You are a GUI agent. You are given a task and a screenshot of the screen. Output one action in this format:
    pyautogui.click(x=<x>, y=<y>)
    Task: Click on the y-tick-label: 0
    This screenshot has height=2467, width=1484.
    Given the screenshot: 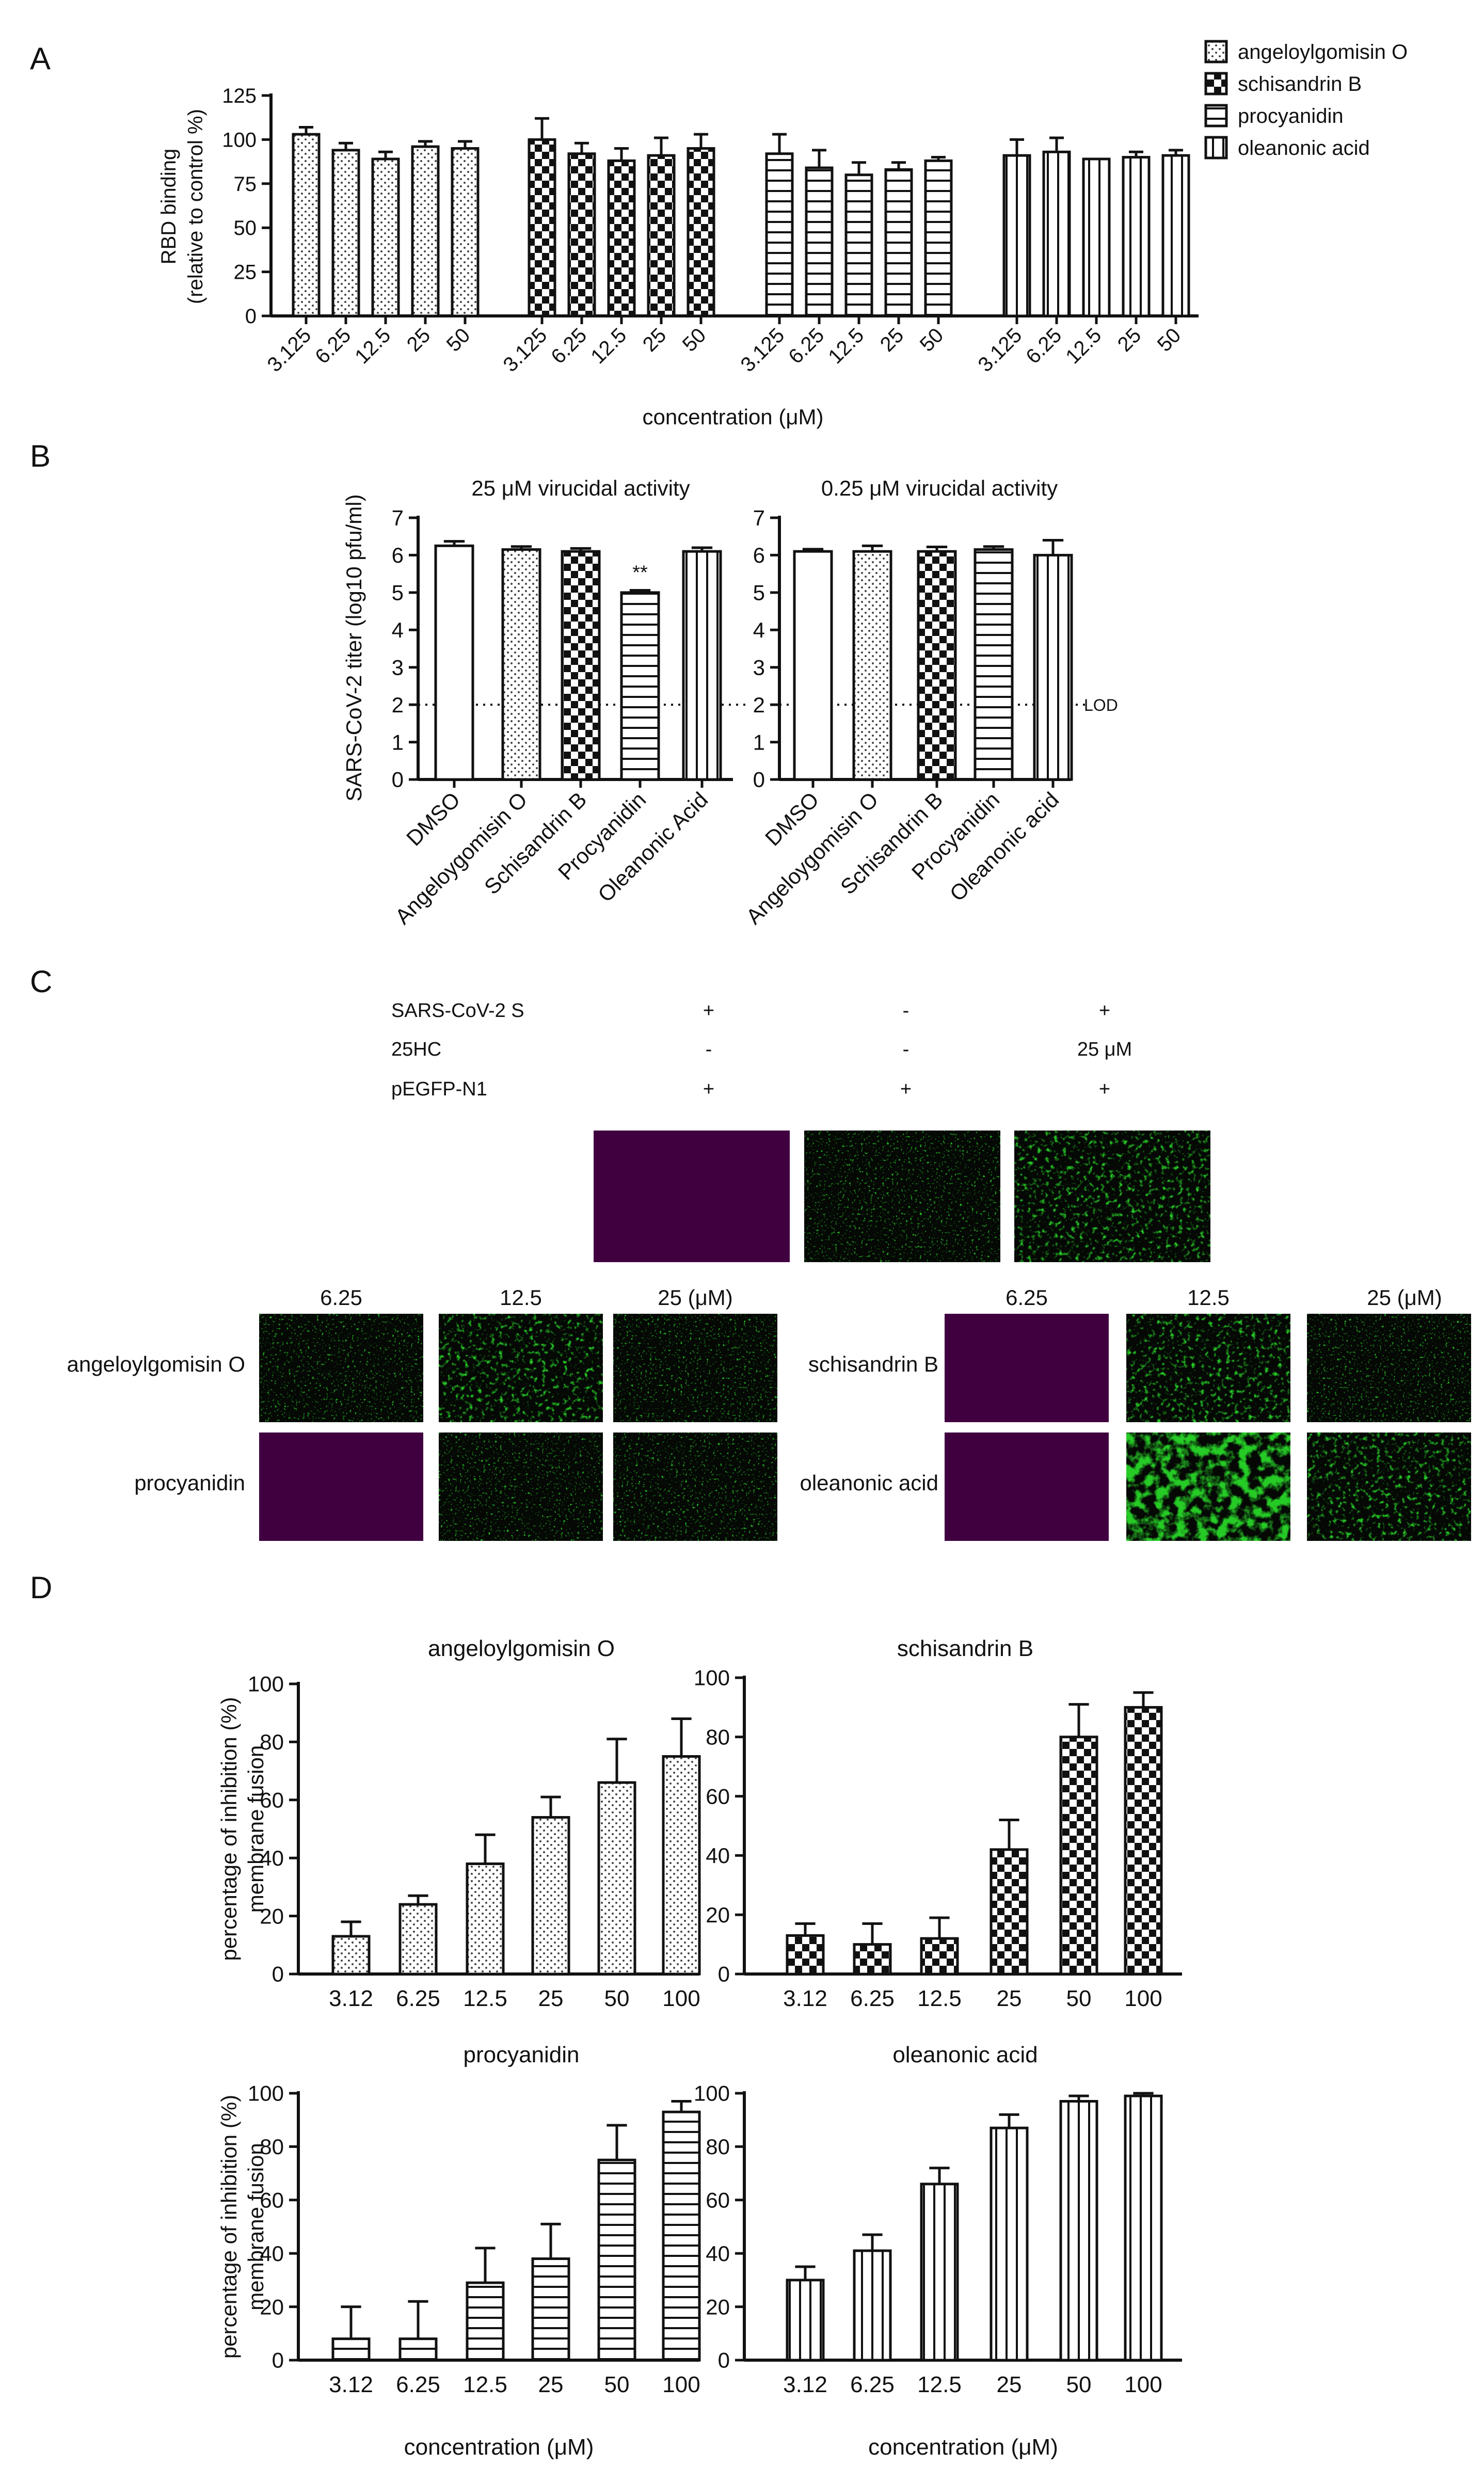 What is the action you would take?
    pyautogui.click(x=759, y=780)
    